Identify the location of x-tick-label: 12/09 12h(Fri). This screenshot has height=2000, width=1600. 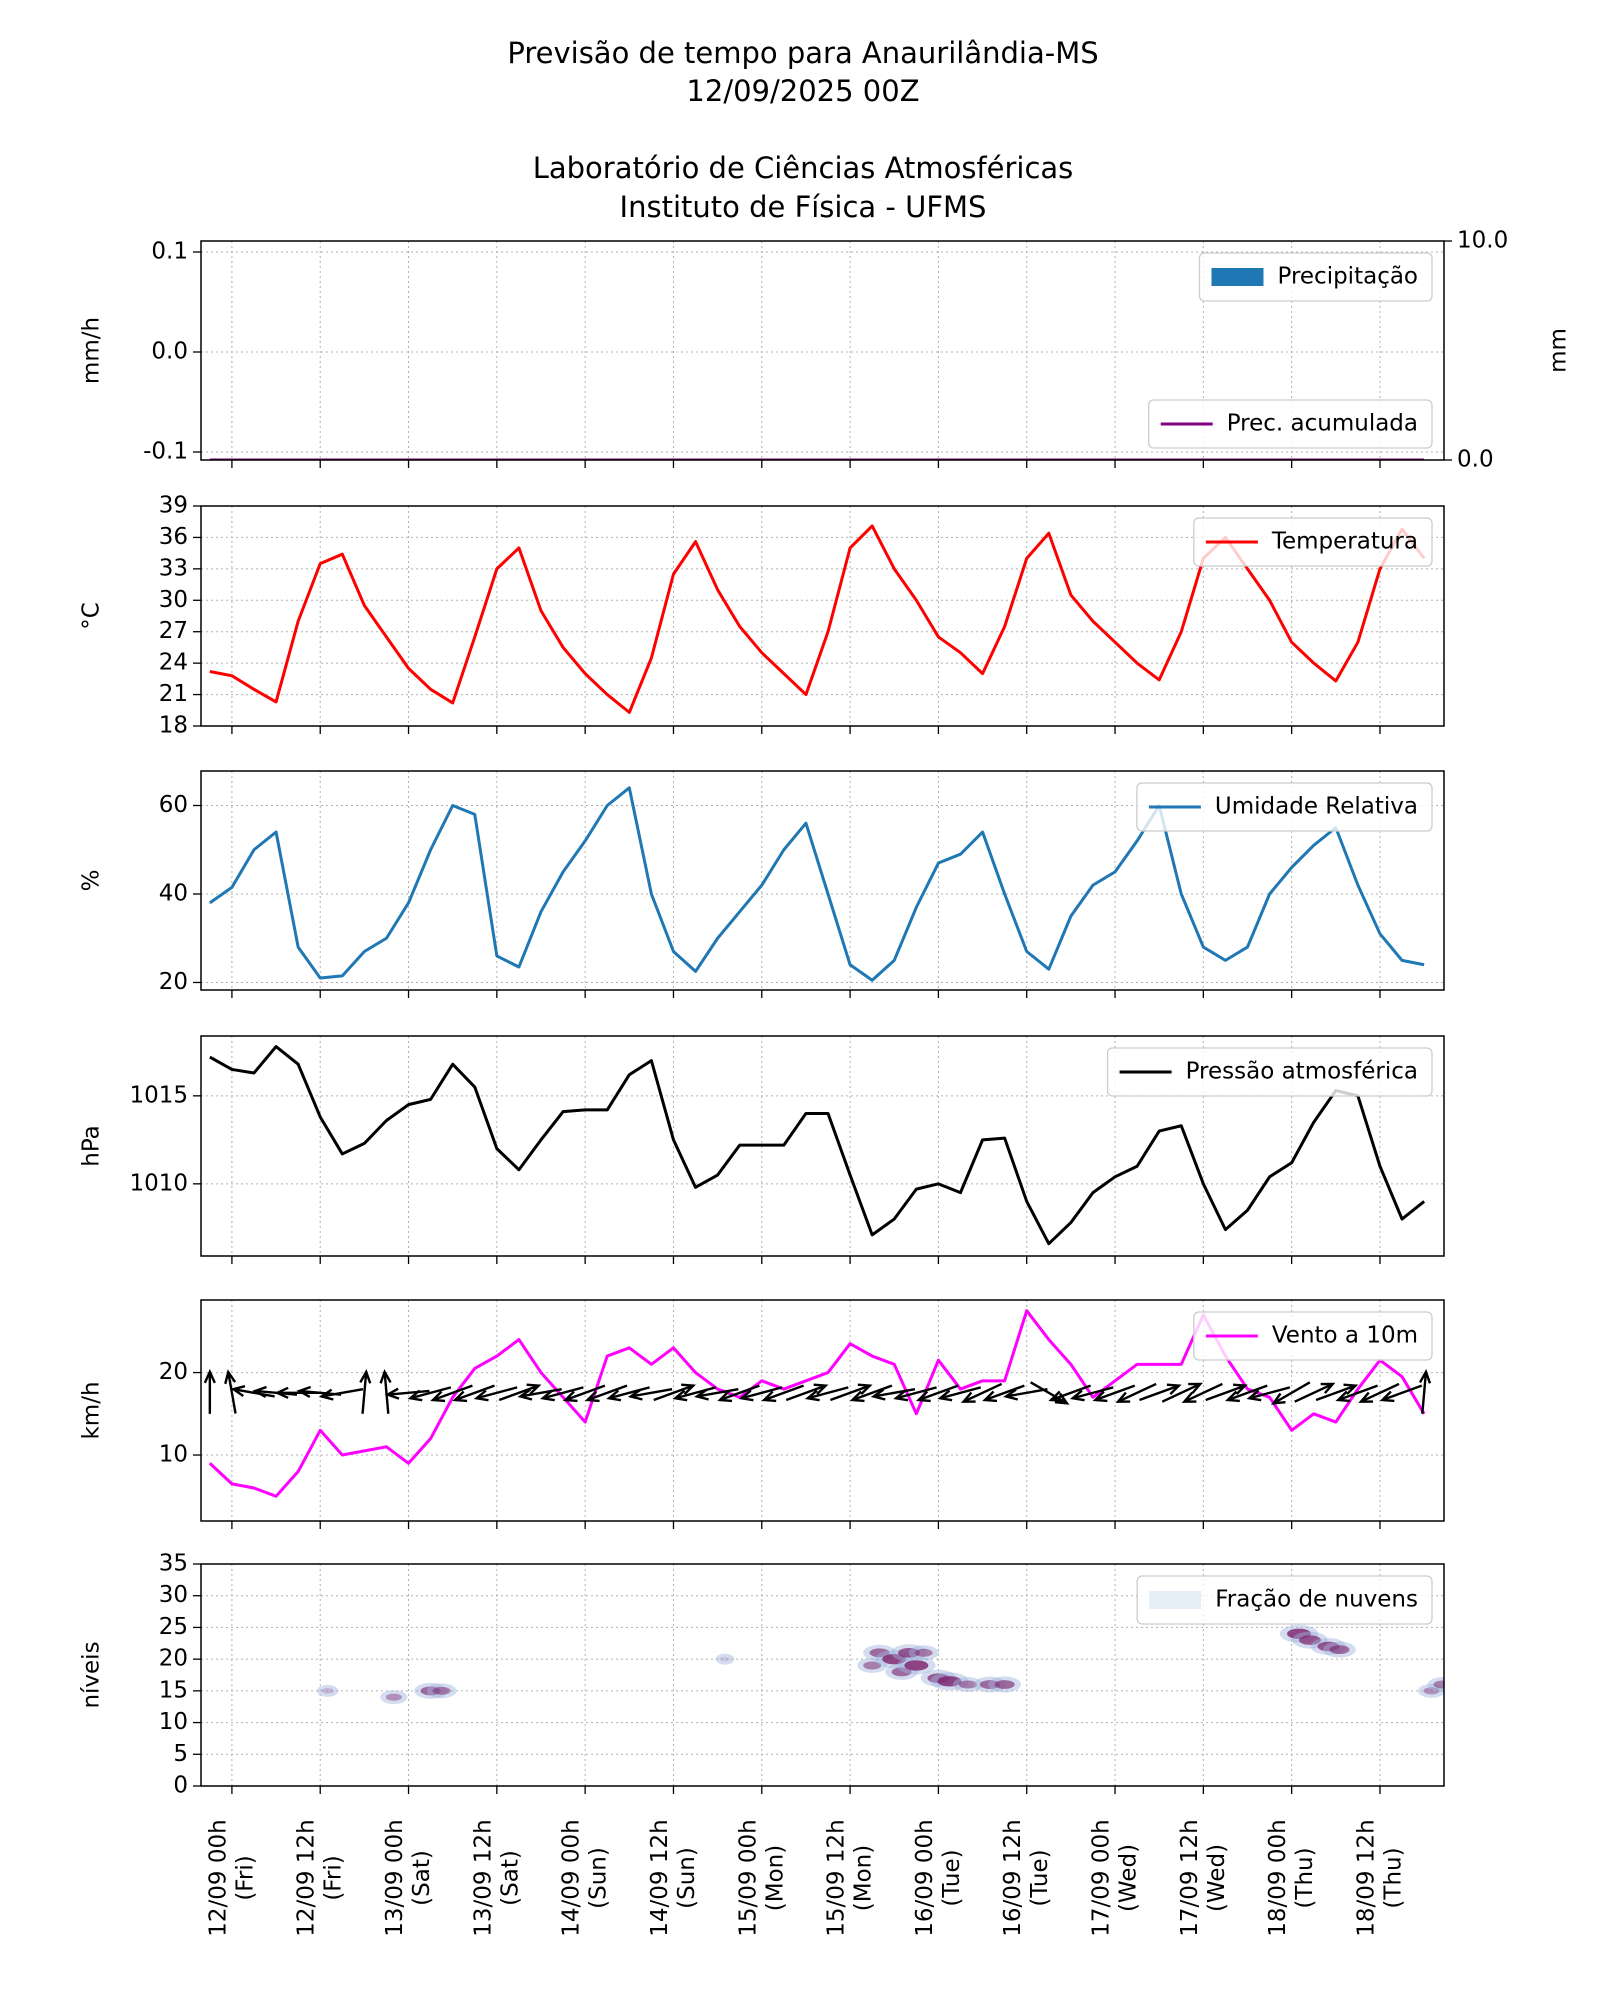
(319, 1877).